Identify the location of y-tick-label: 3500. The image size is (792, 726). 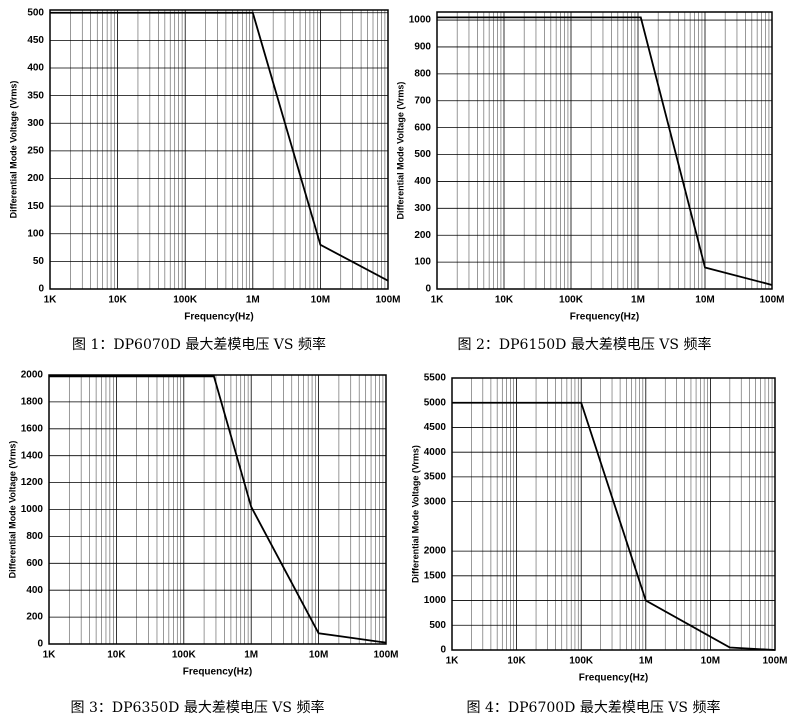
(435, 477).